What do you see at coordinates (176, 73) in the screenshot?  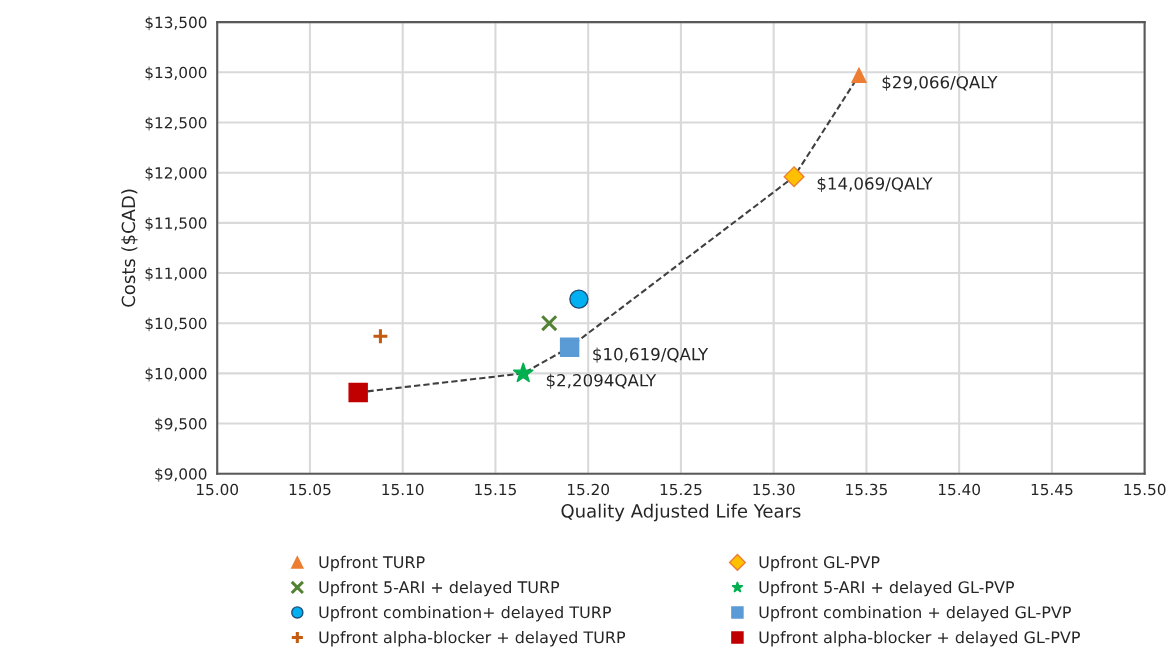 I see `y-tick-label: $13,000` at bounding box center [176, 73].